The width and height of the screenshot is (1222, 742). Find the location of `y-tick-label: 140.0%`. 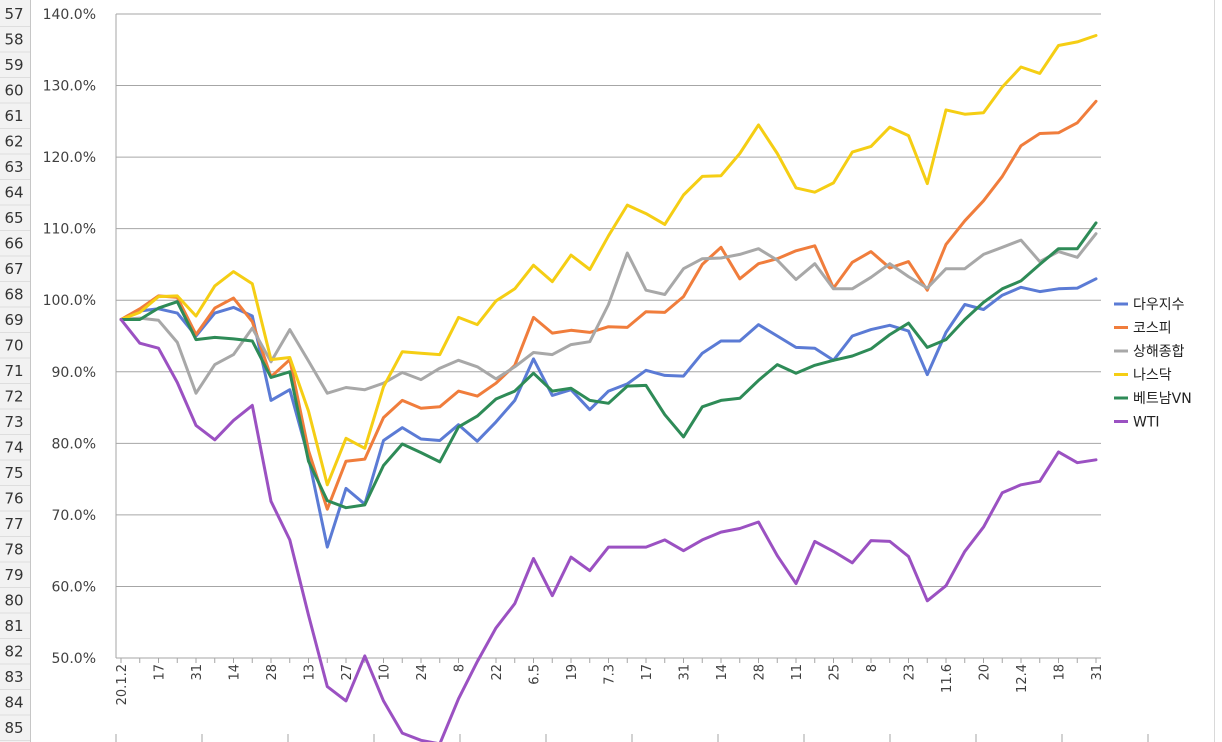

y-tick-label: 140.0% is located at coordinates (69, 15).